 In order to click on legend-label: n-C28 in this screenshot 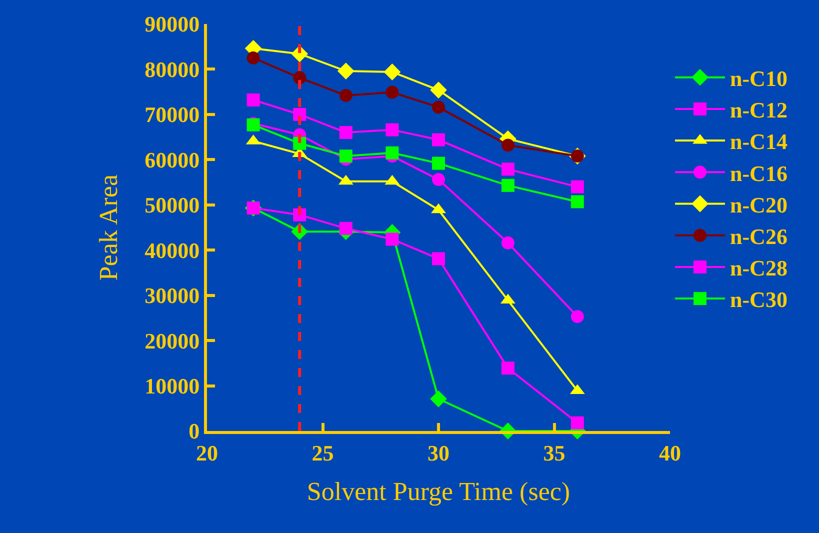, I will do `click(759, 268)`.